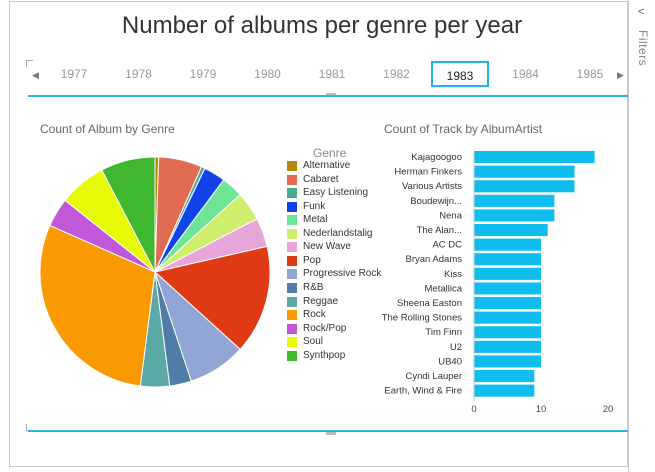  What do you see at coordinates (314, 206) in the screenshot?
I see `legend-label: Funk` at bounding box center [314, 206].